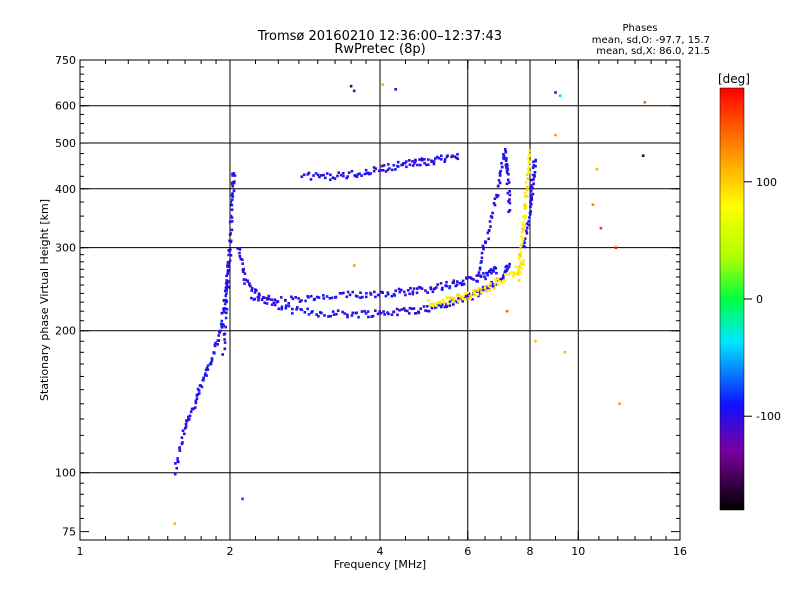 The image size is (800, 600). What do you see at coordinates (759, 299) in the screenshot?
I see `colorbar-tick-label: 0` at bounding box center [759, 299].